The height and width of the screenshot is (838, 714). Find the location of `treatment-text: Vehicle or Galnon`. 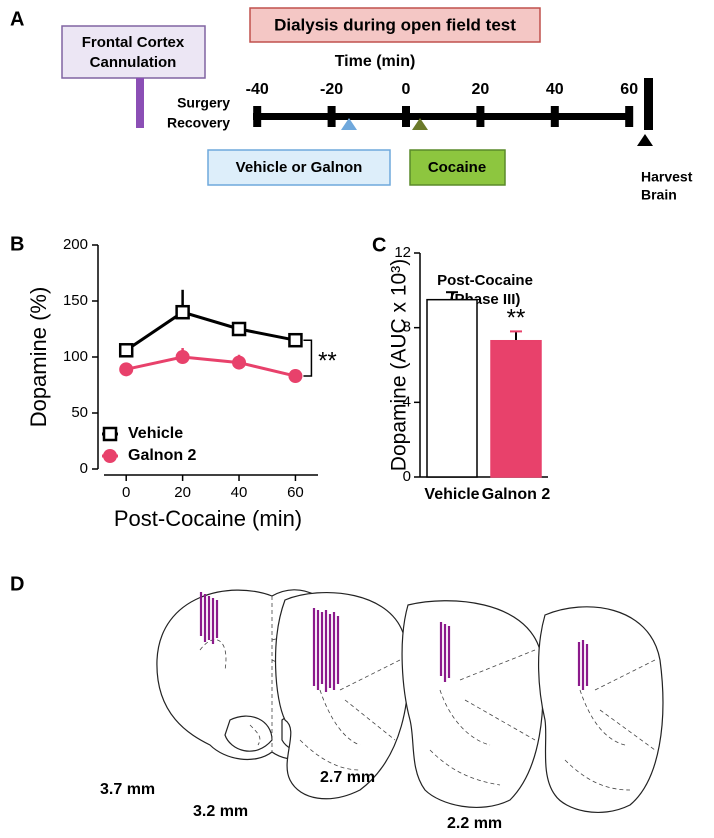

treatment-text: Vehicle or Galnon is located at coordinates (299, 167).